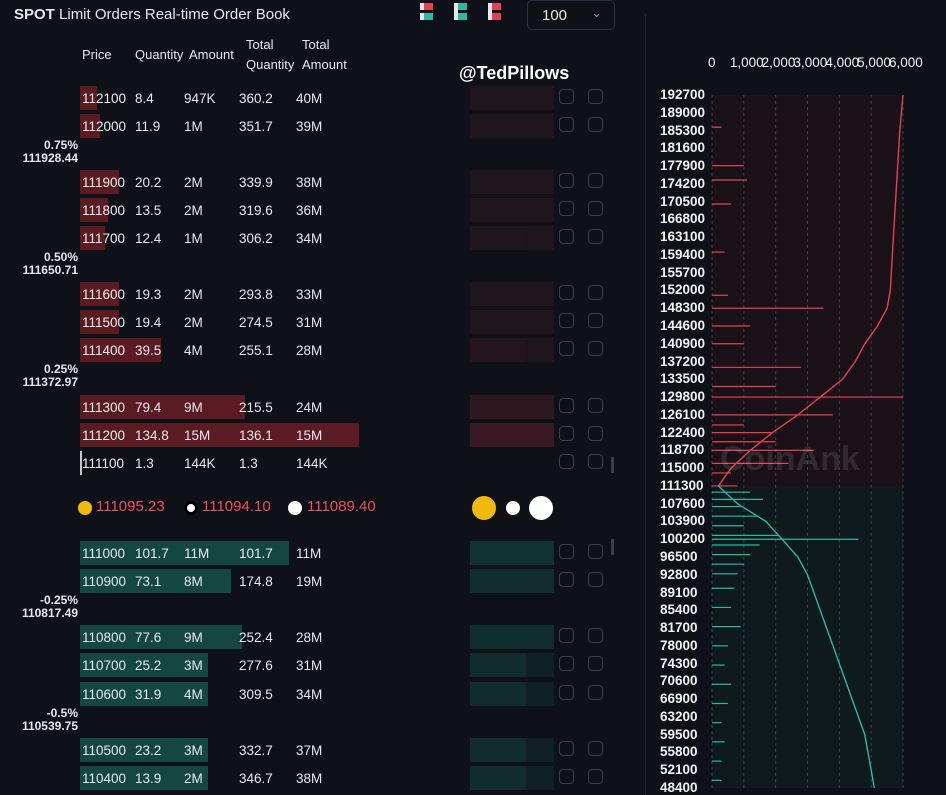 Image resolution: width=946 pixels, height=795 pixels. I want to click on y-tick-label: 129800, so click(683, 397).